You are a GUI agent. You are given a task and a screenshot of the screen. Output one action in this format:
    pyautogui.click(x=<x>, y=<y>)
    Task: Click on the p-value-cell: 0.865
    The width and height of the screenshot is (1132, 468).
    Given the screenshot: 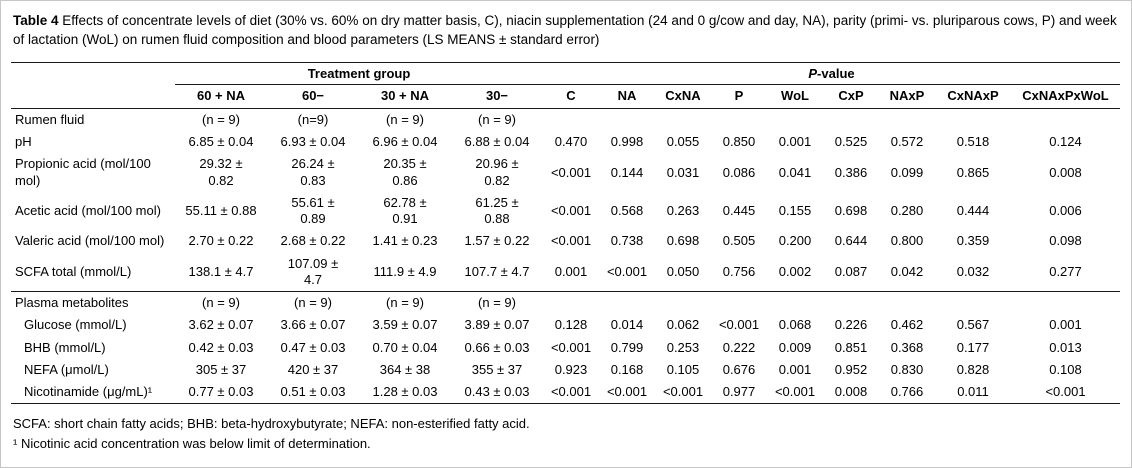 What is the action you would take?
    pyautogui.click(x=973, y=172)
    